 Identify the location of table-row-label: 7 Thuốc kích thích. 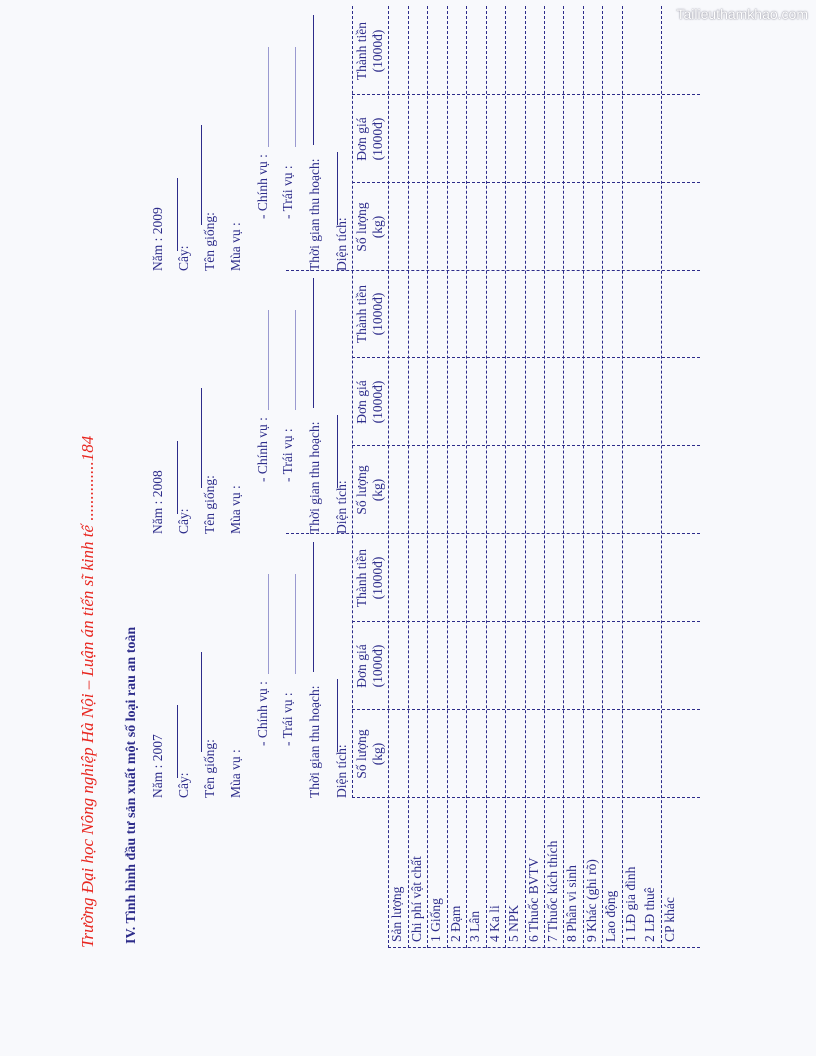
(552, 891).